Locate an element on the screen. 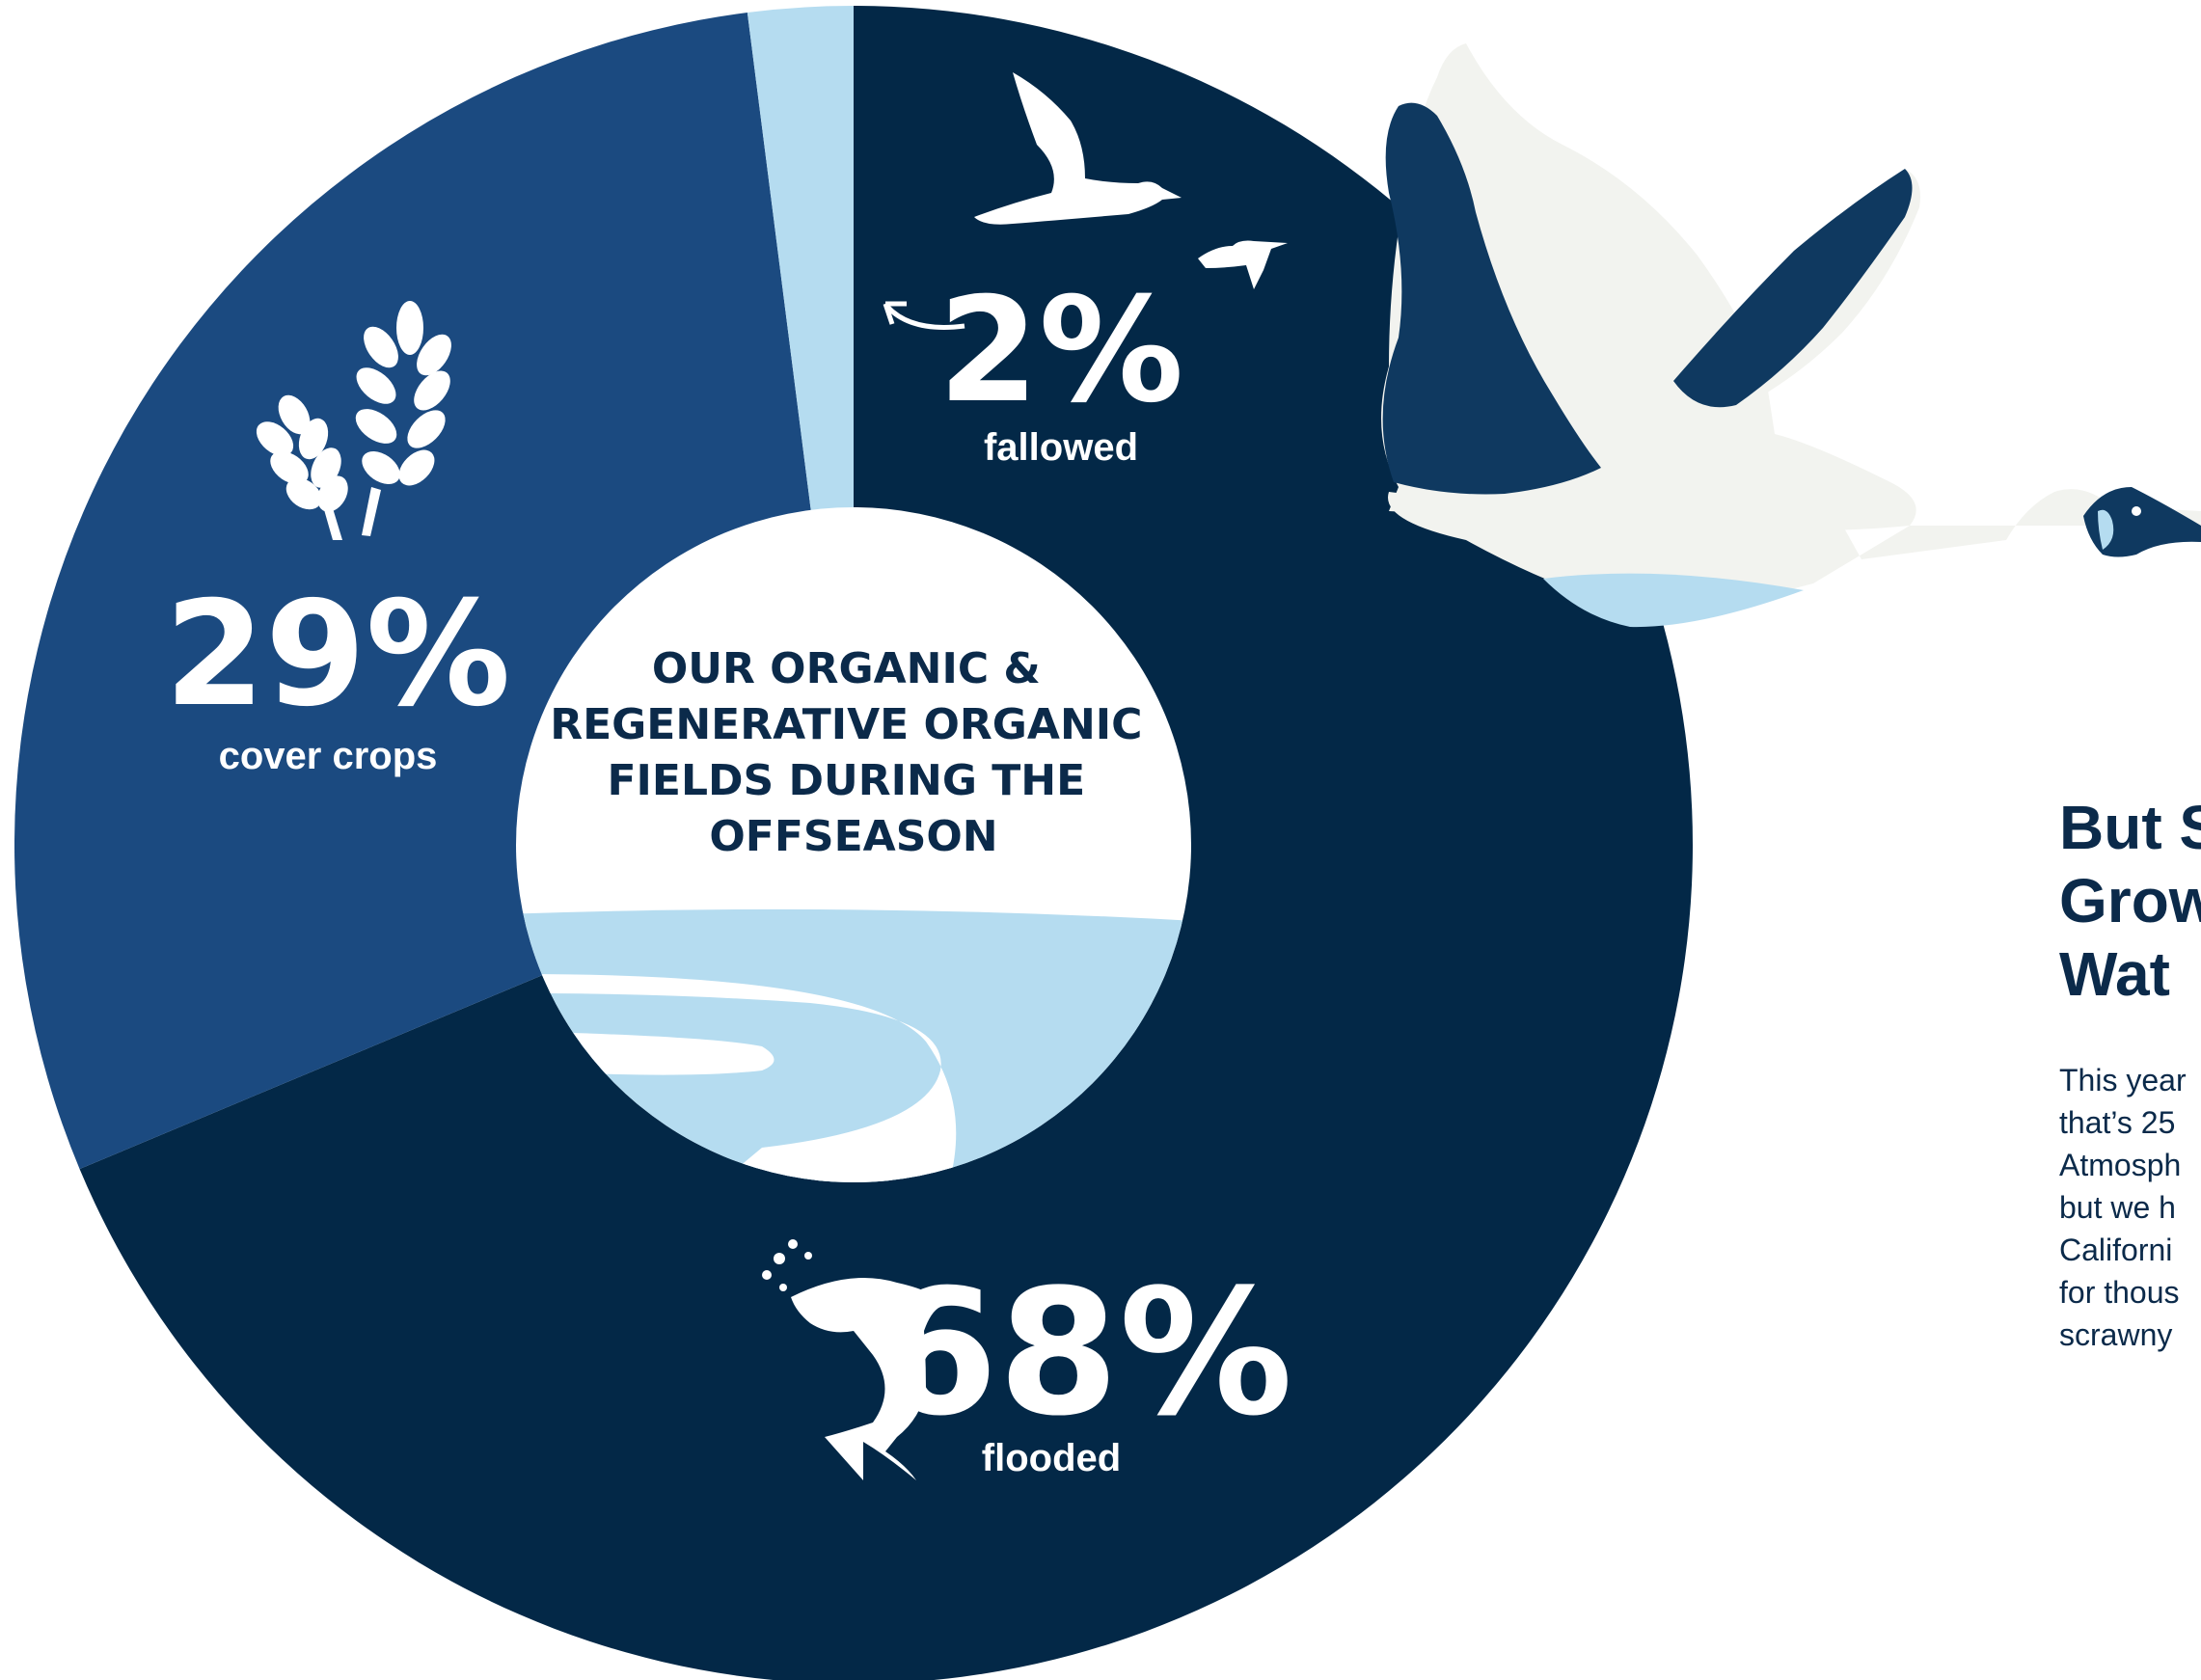 The image size is (2201, 1680). goose-icon is located at coordinates (1791, 335).